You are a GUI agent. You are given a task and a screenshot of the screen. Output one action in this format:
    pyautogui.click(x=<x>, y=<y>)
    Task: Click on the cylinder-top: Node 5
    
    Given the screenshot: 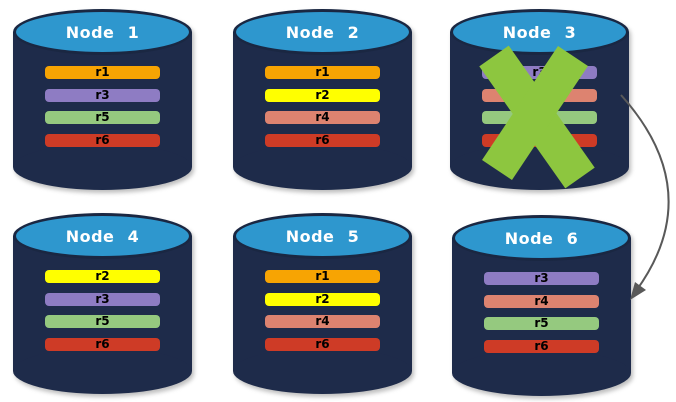 What is the action you would take?
    pyautogui.click(x=322, y=236)
    